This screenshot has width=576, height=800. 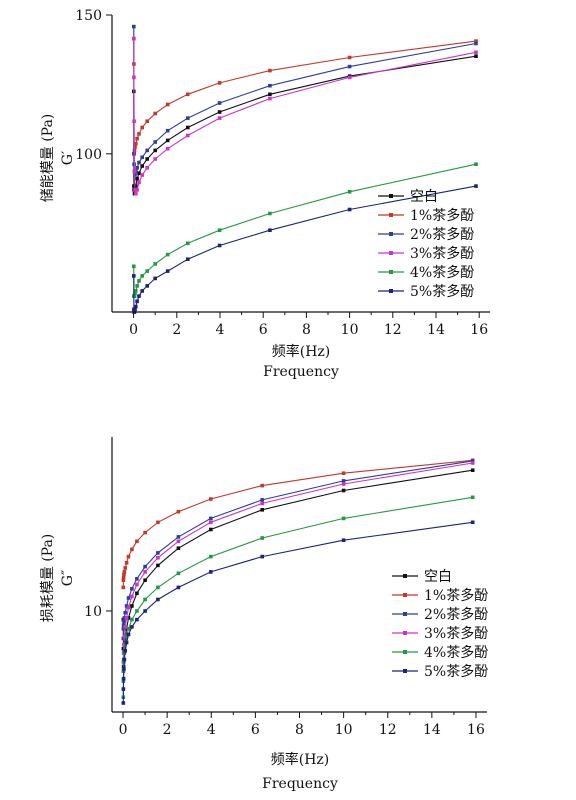 I want to click on y-tick-label: 10, so click(x=93, y=612).